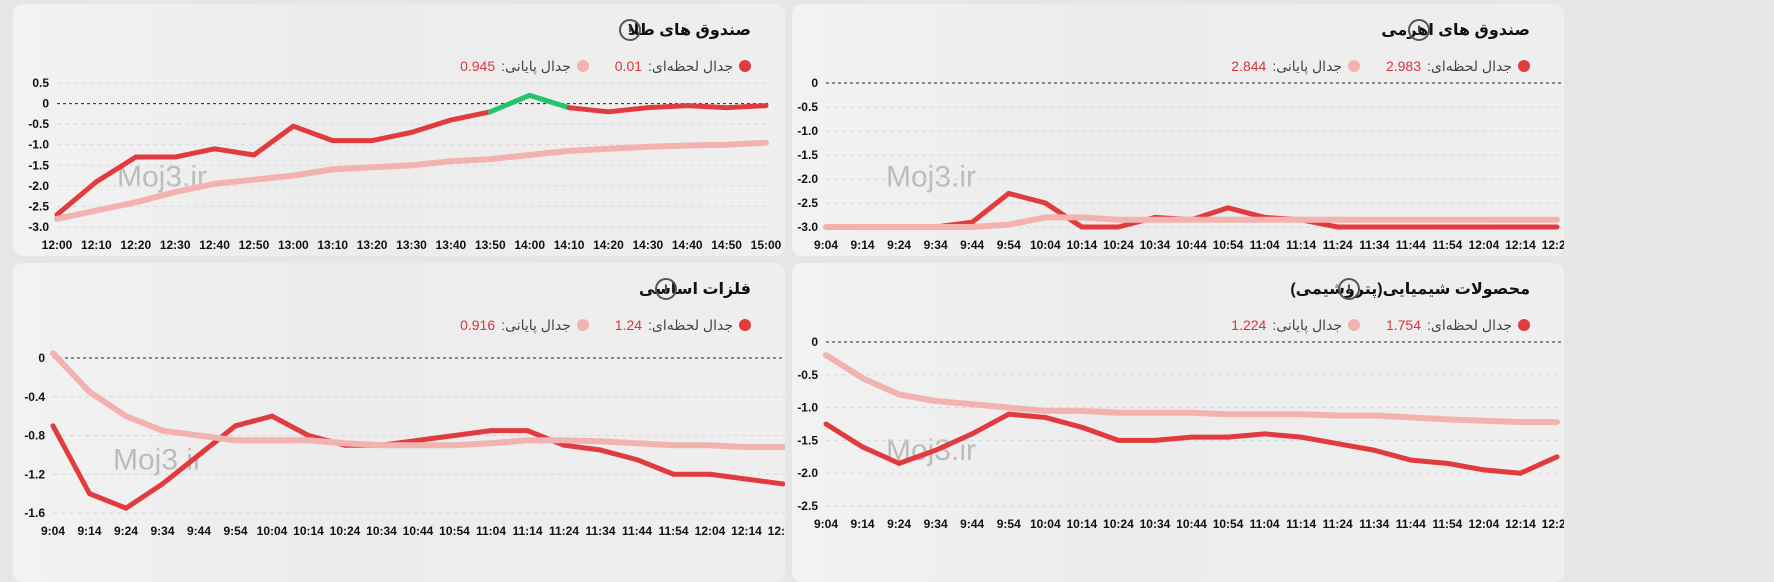 This screenshot has width=1774, height=582. What do you see at coordinates (411, 245) in the screenshot?
I see `x-tick-label: 13:30` at bounding box center [411, 245].